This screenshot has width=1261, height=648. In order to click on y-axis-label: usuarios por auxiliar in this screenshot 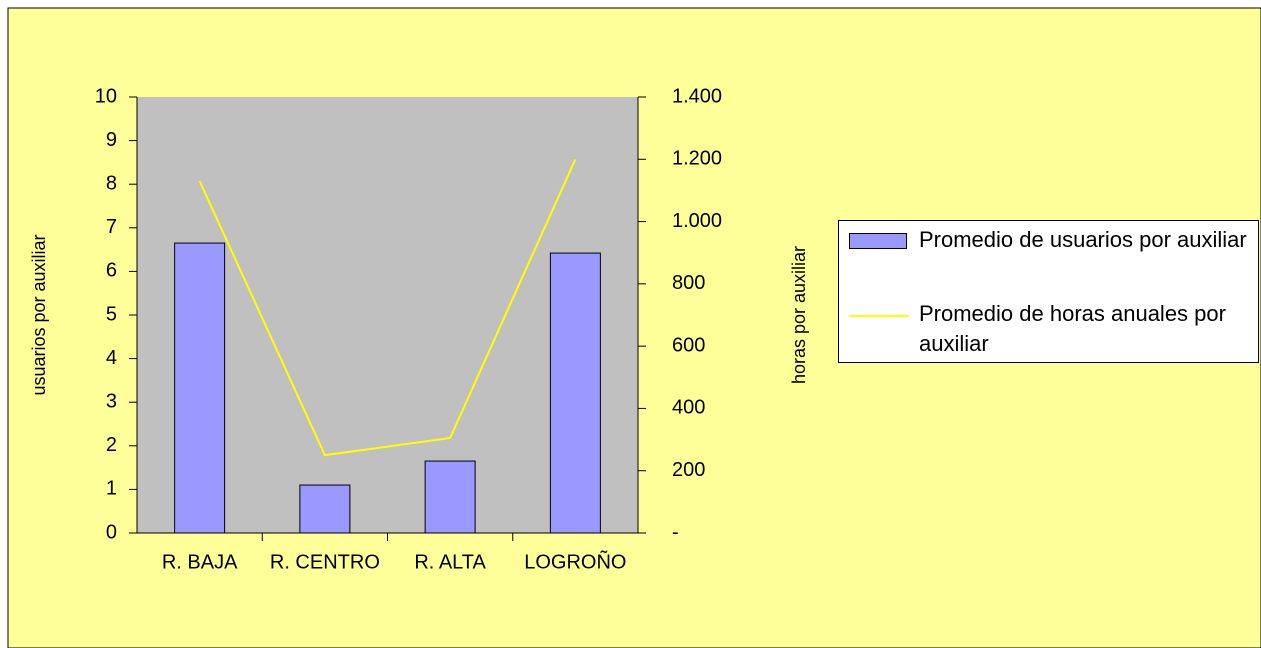, I will do `click(39, 314)`.